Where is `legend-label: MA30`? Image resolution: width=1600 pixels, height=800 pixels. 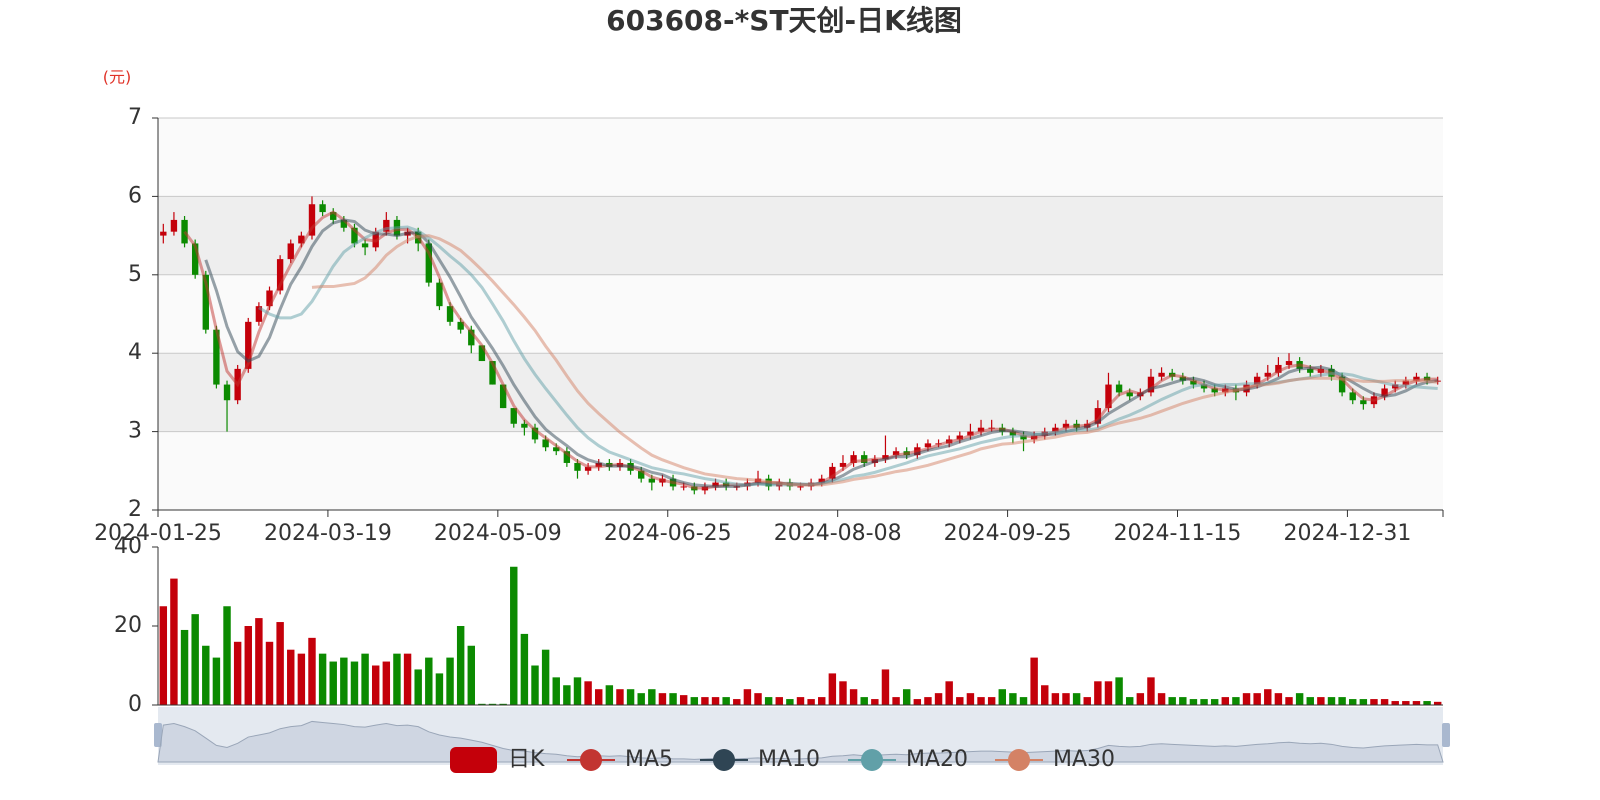
legend-label: MA30 is located at coordinates (1084, 759).